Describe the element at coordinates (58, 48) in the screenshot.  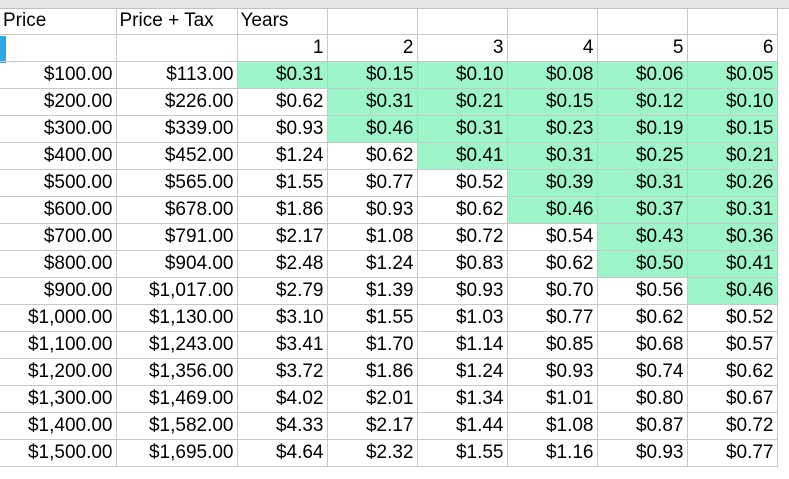
I see `year-cell-price` at that location.